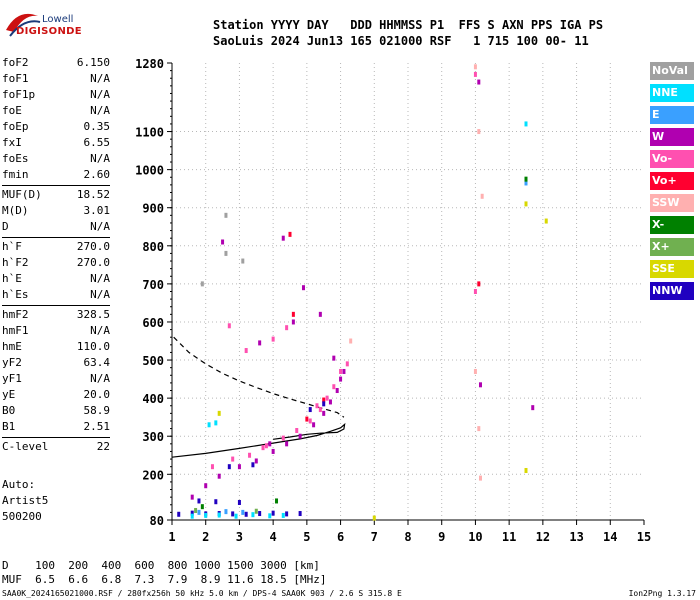  I want to click on param-row: C-level 22, so click(56, 448).